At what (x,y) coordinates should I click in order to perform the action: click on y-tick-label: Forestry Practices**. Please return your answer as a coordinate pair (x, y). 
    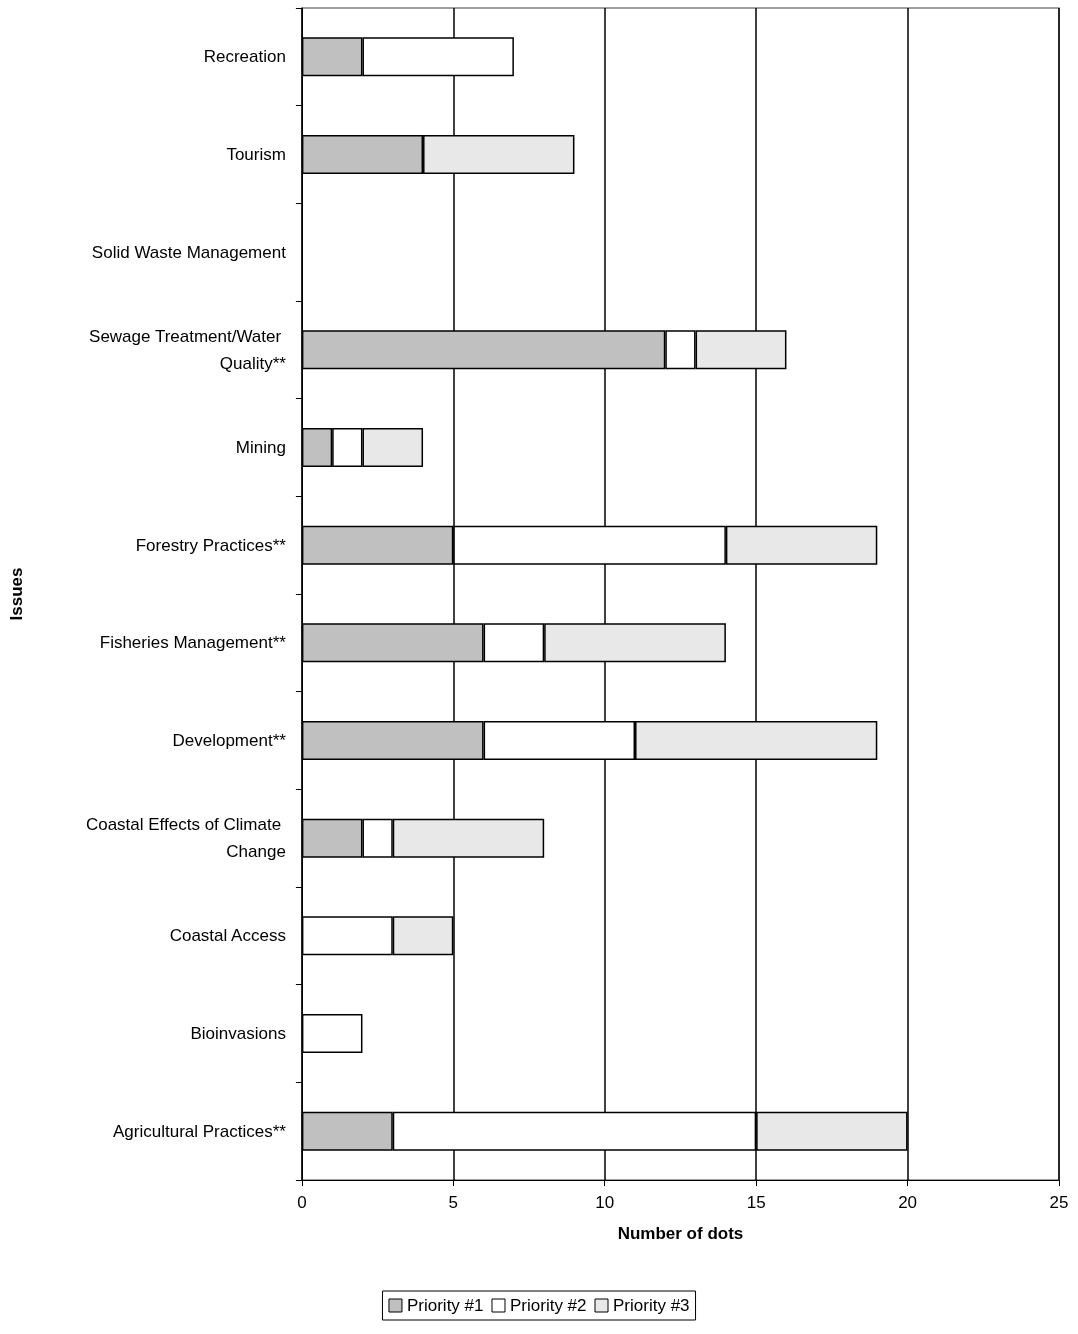
    Looking at the image, I should click on (211, 545).